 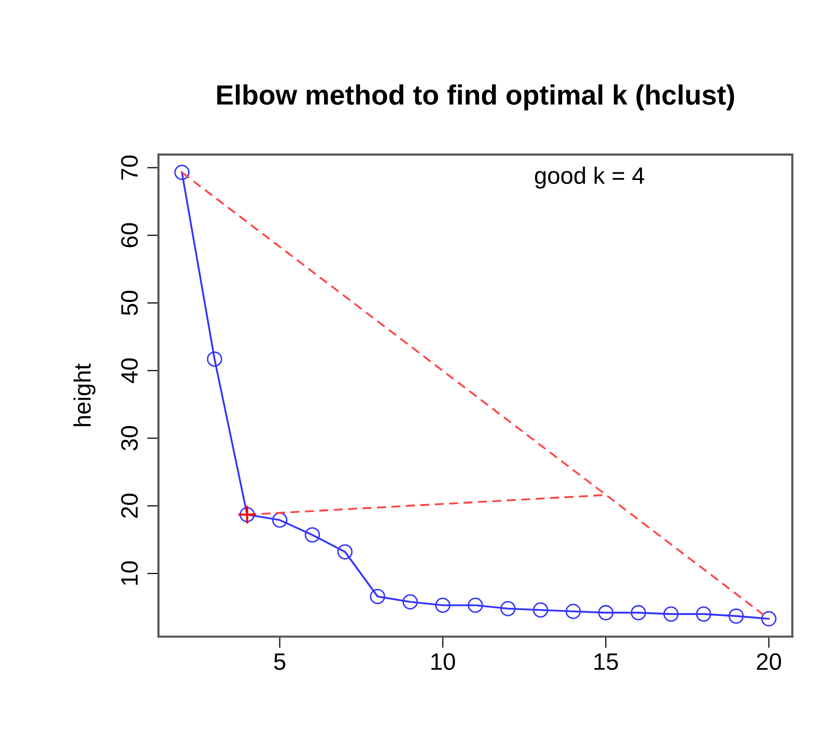 What do you see at coordinates (129, 371) in the screenshot?
I see `y-tick-label: 40` at bounding box center [129, 371].